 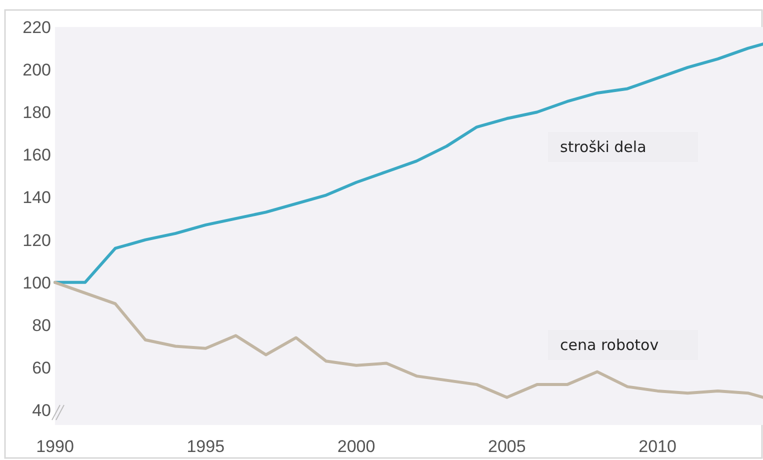 What do you see at coordinates (41, 368) in the screenshot?
I see `y-tick-label: 60` at bounding box center [41, 368].